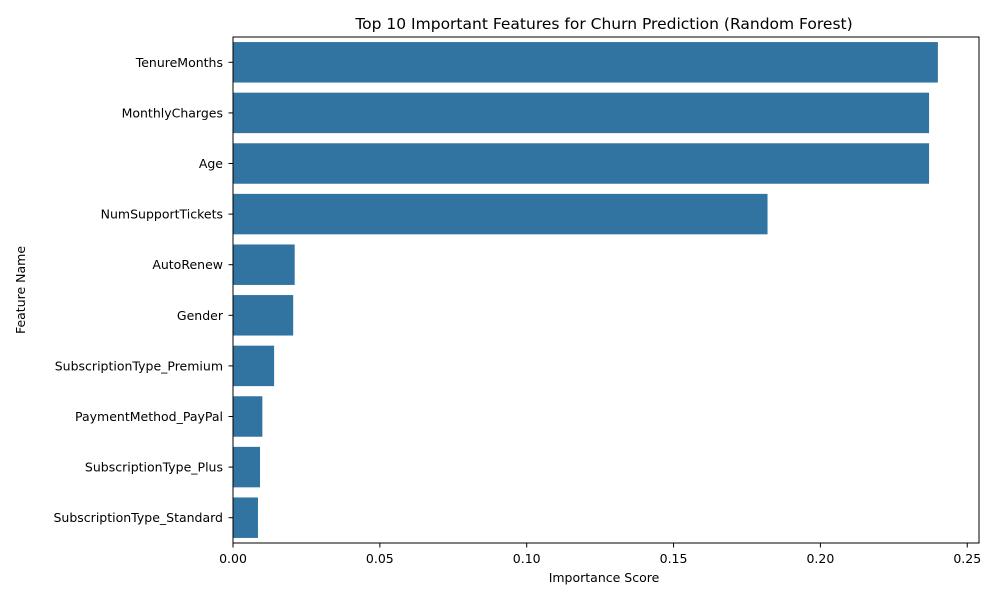 The width and height of the screenshot is (1000, 600). Describe the element at coordinates (500, 214) in the screenshot. I see `bar-NumSupportTickets` at that location.